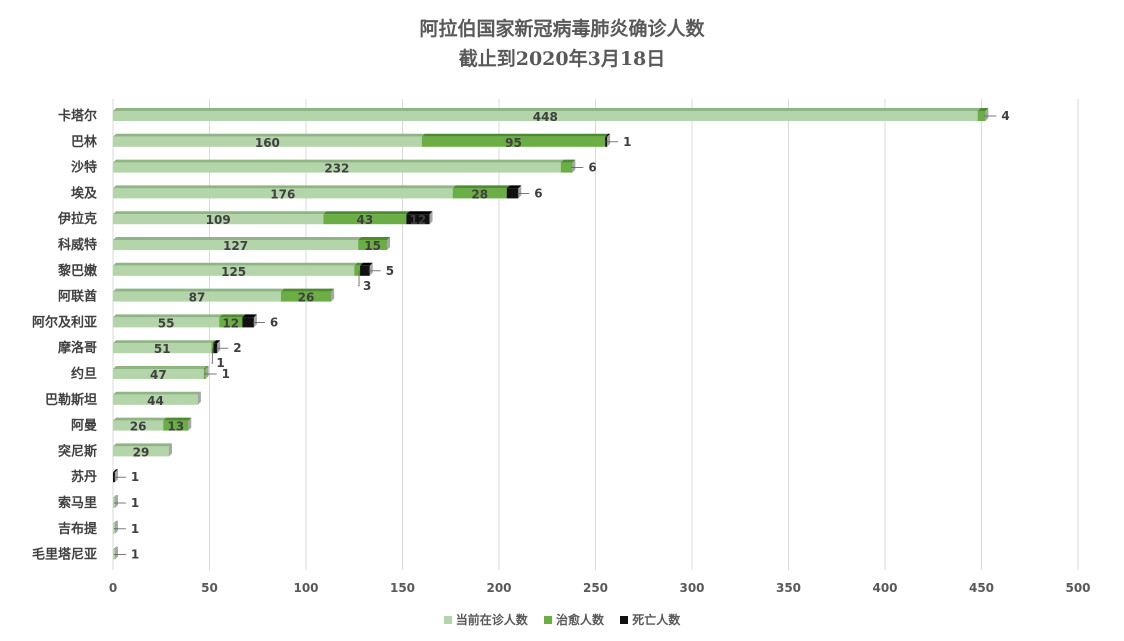  What do you see at coordinates (175, 427) in the screenshot?
I see `data-label: 13` at bounding box center [175, 427].